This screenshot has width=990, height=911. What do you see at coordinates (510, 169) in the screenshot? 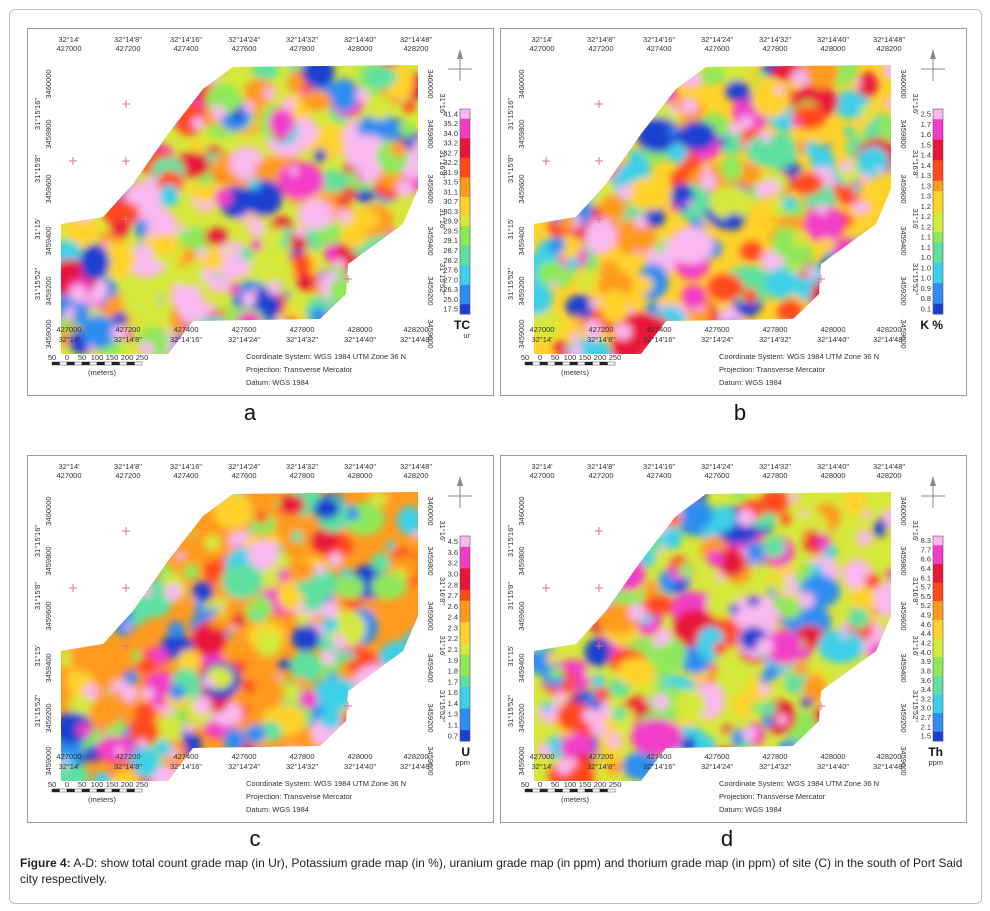
I see `lat-left-label: 31°15'8"` at bounding box center [510, 169].